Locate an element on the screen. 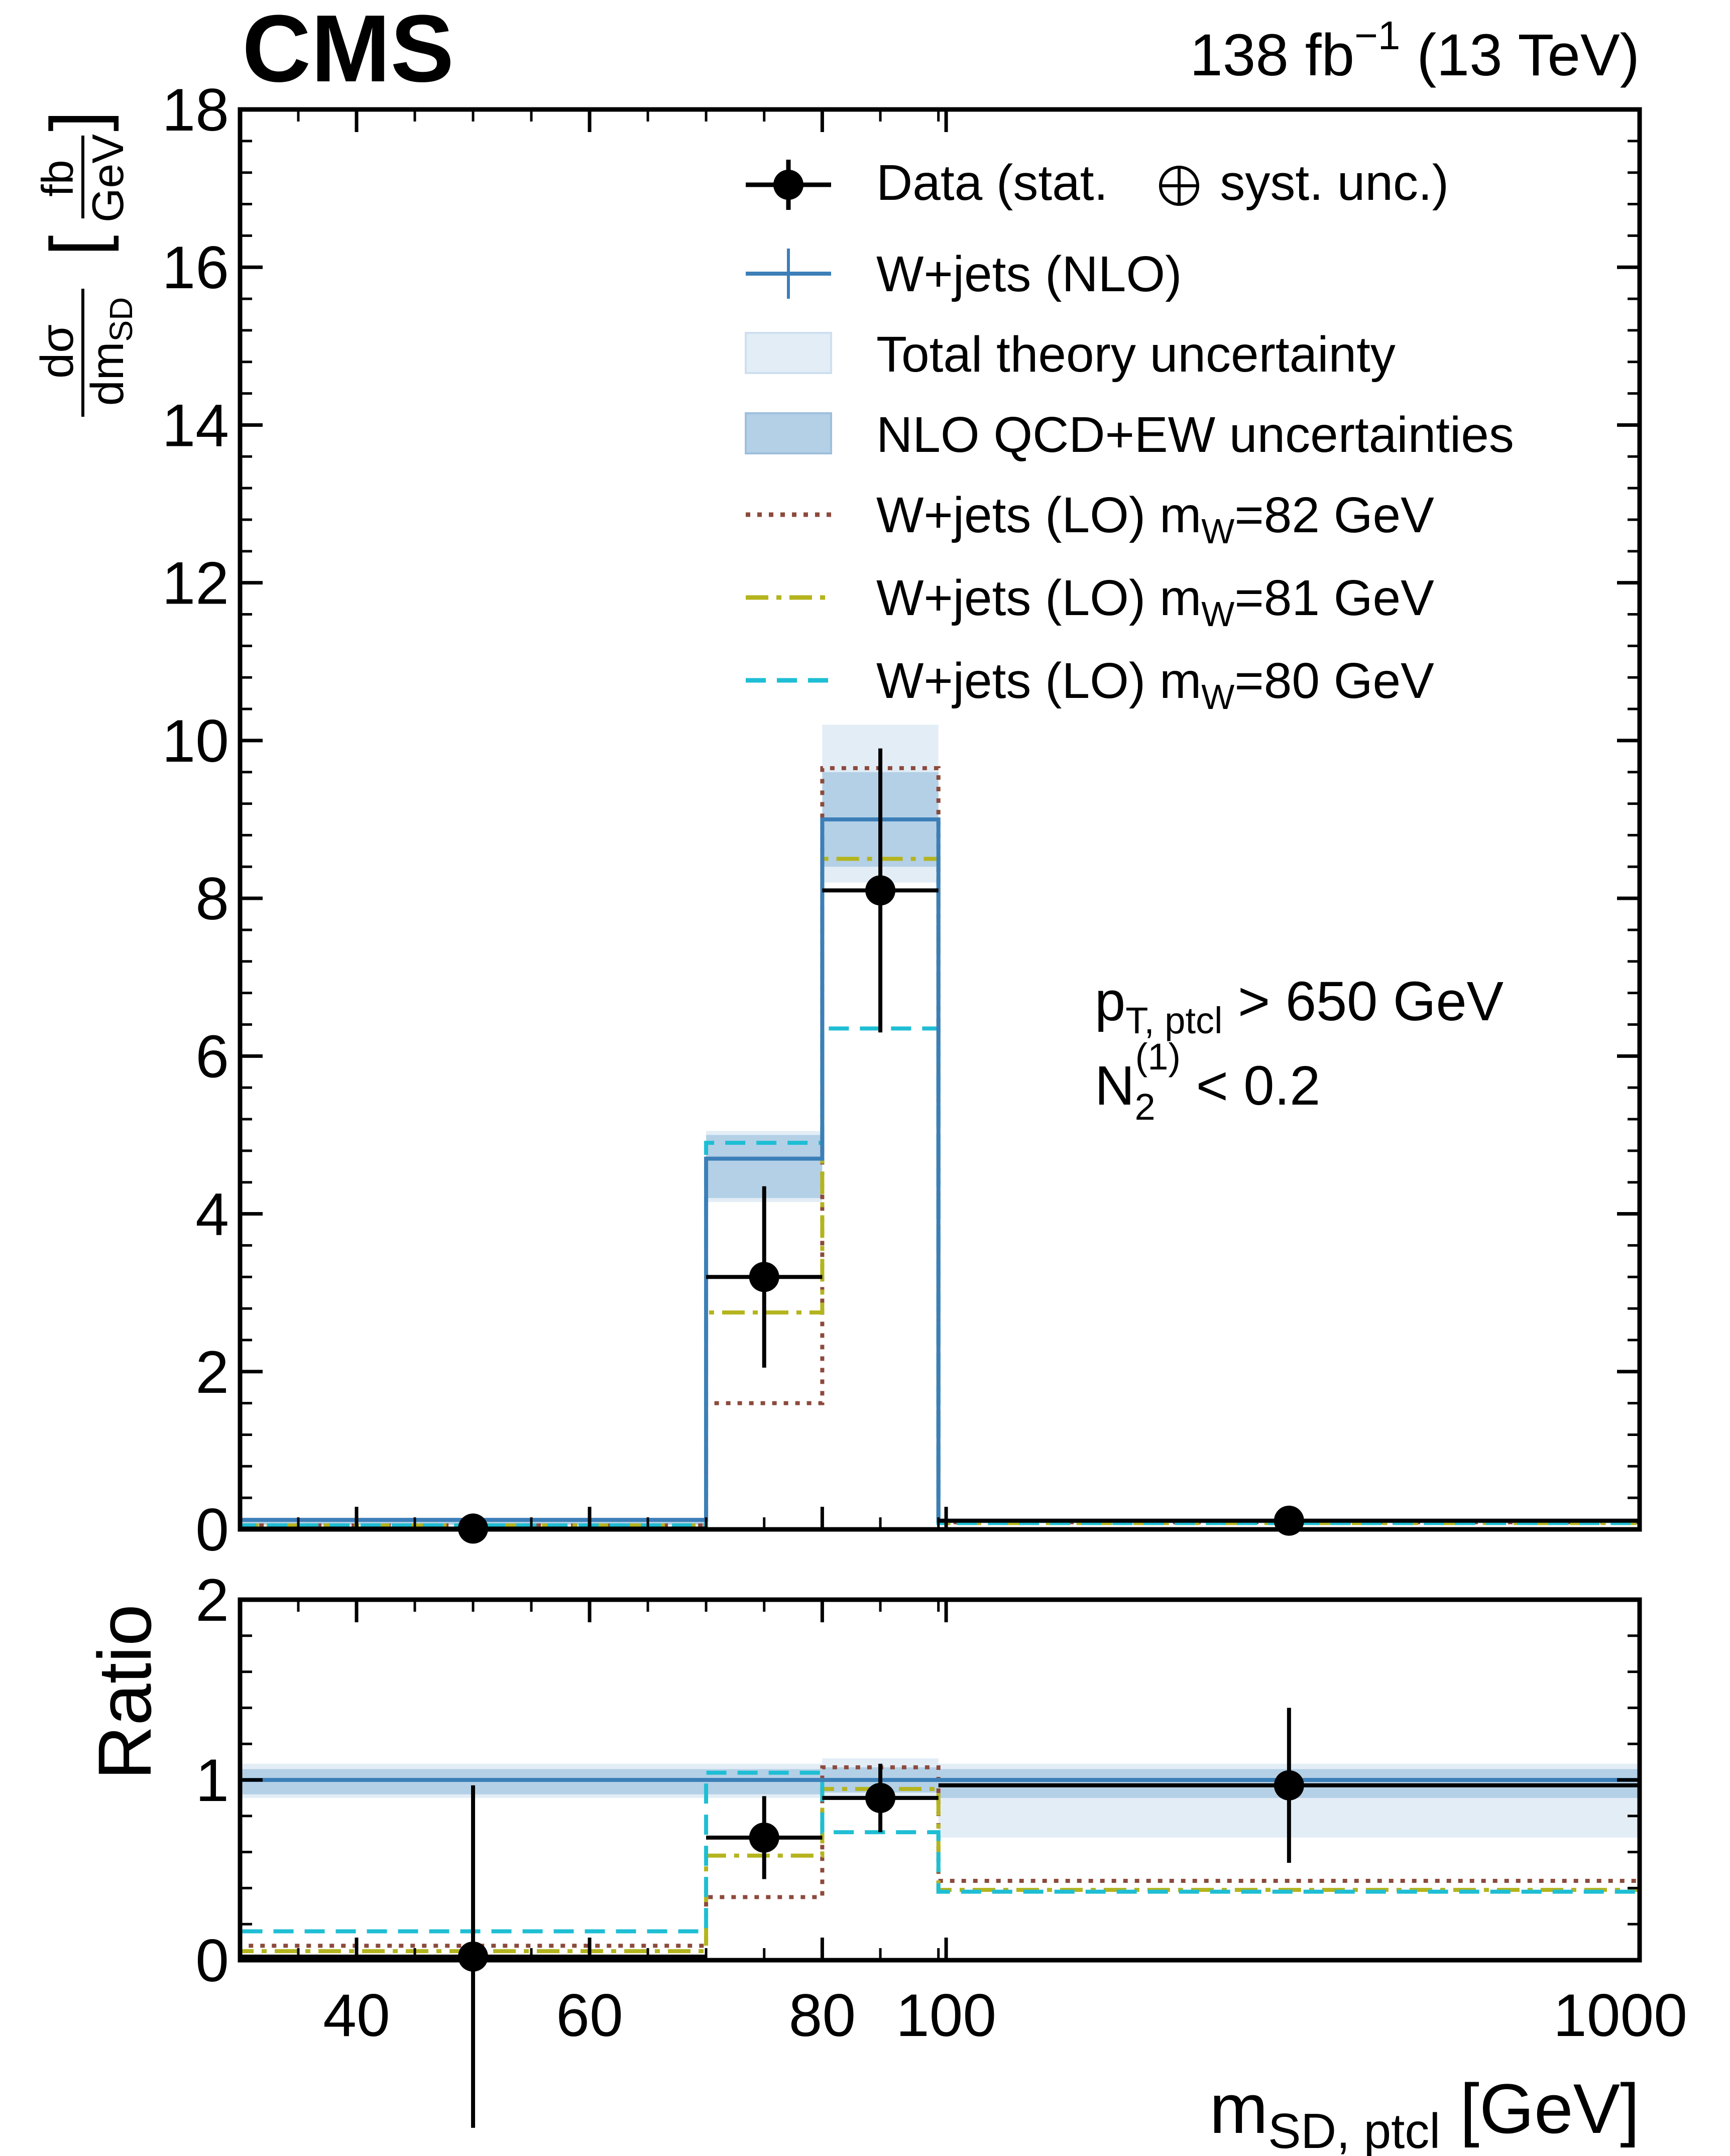  ylabel-unit-gev: GeV is located at coordinates (108, 178).